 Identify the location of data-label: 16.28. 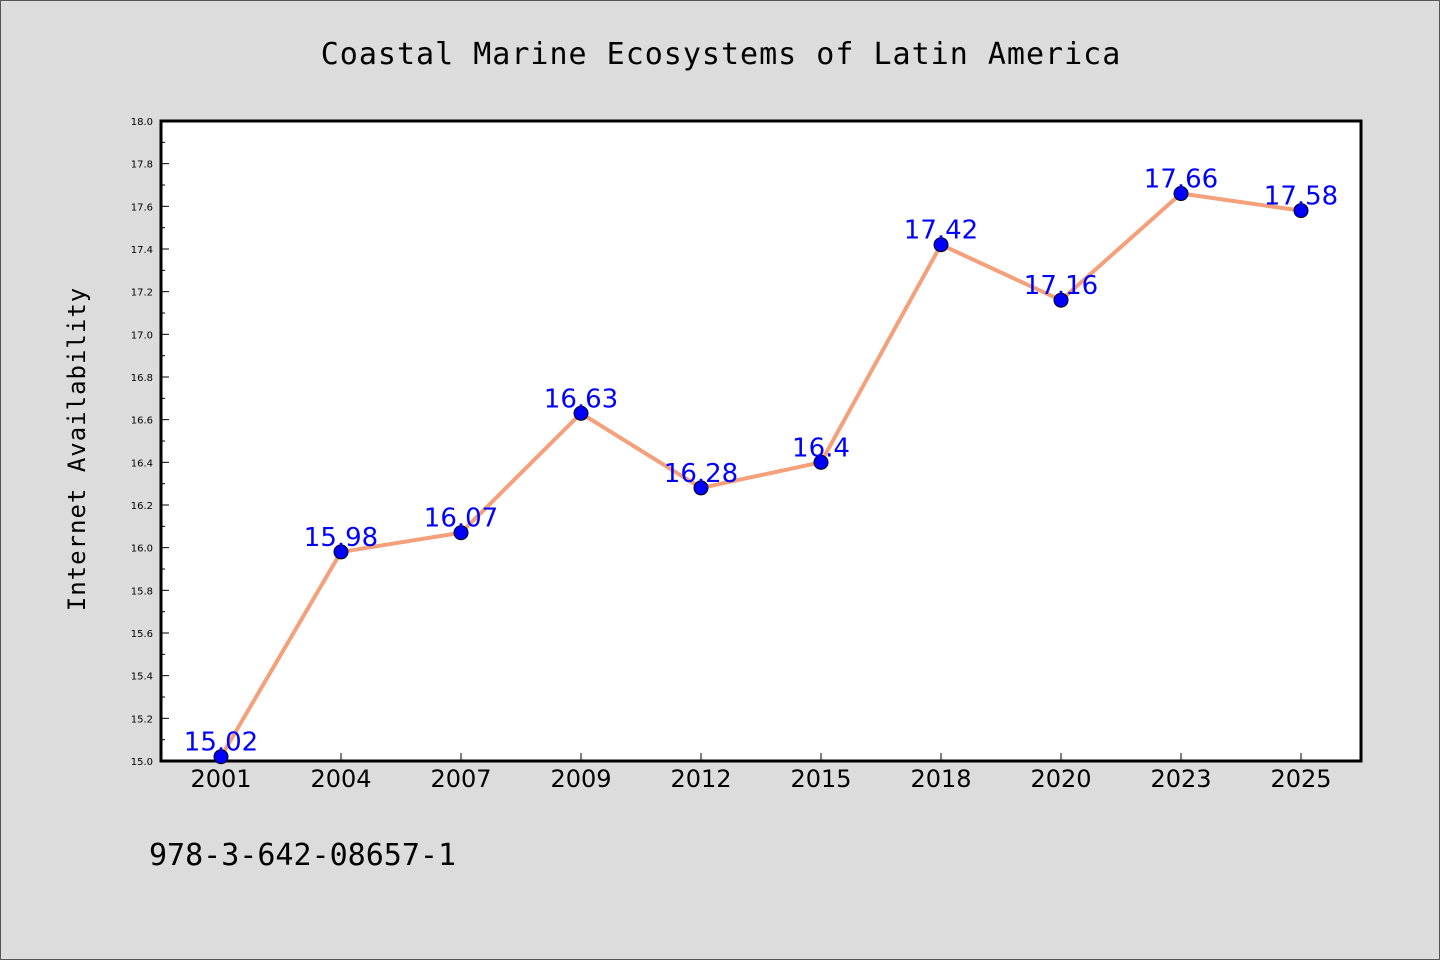
(701, 474).